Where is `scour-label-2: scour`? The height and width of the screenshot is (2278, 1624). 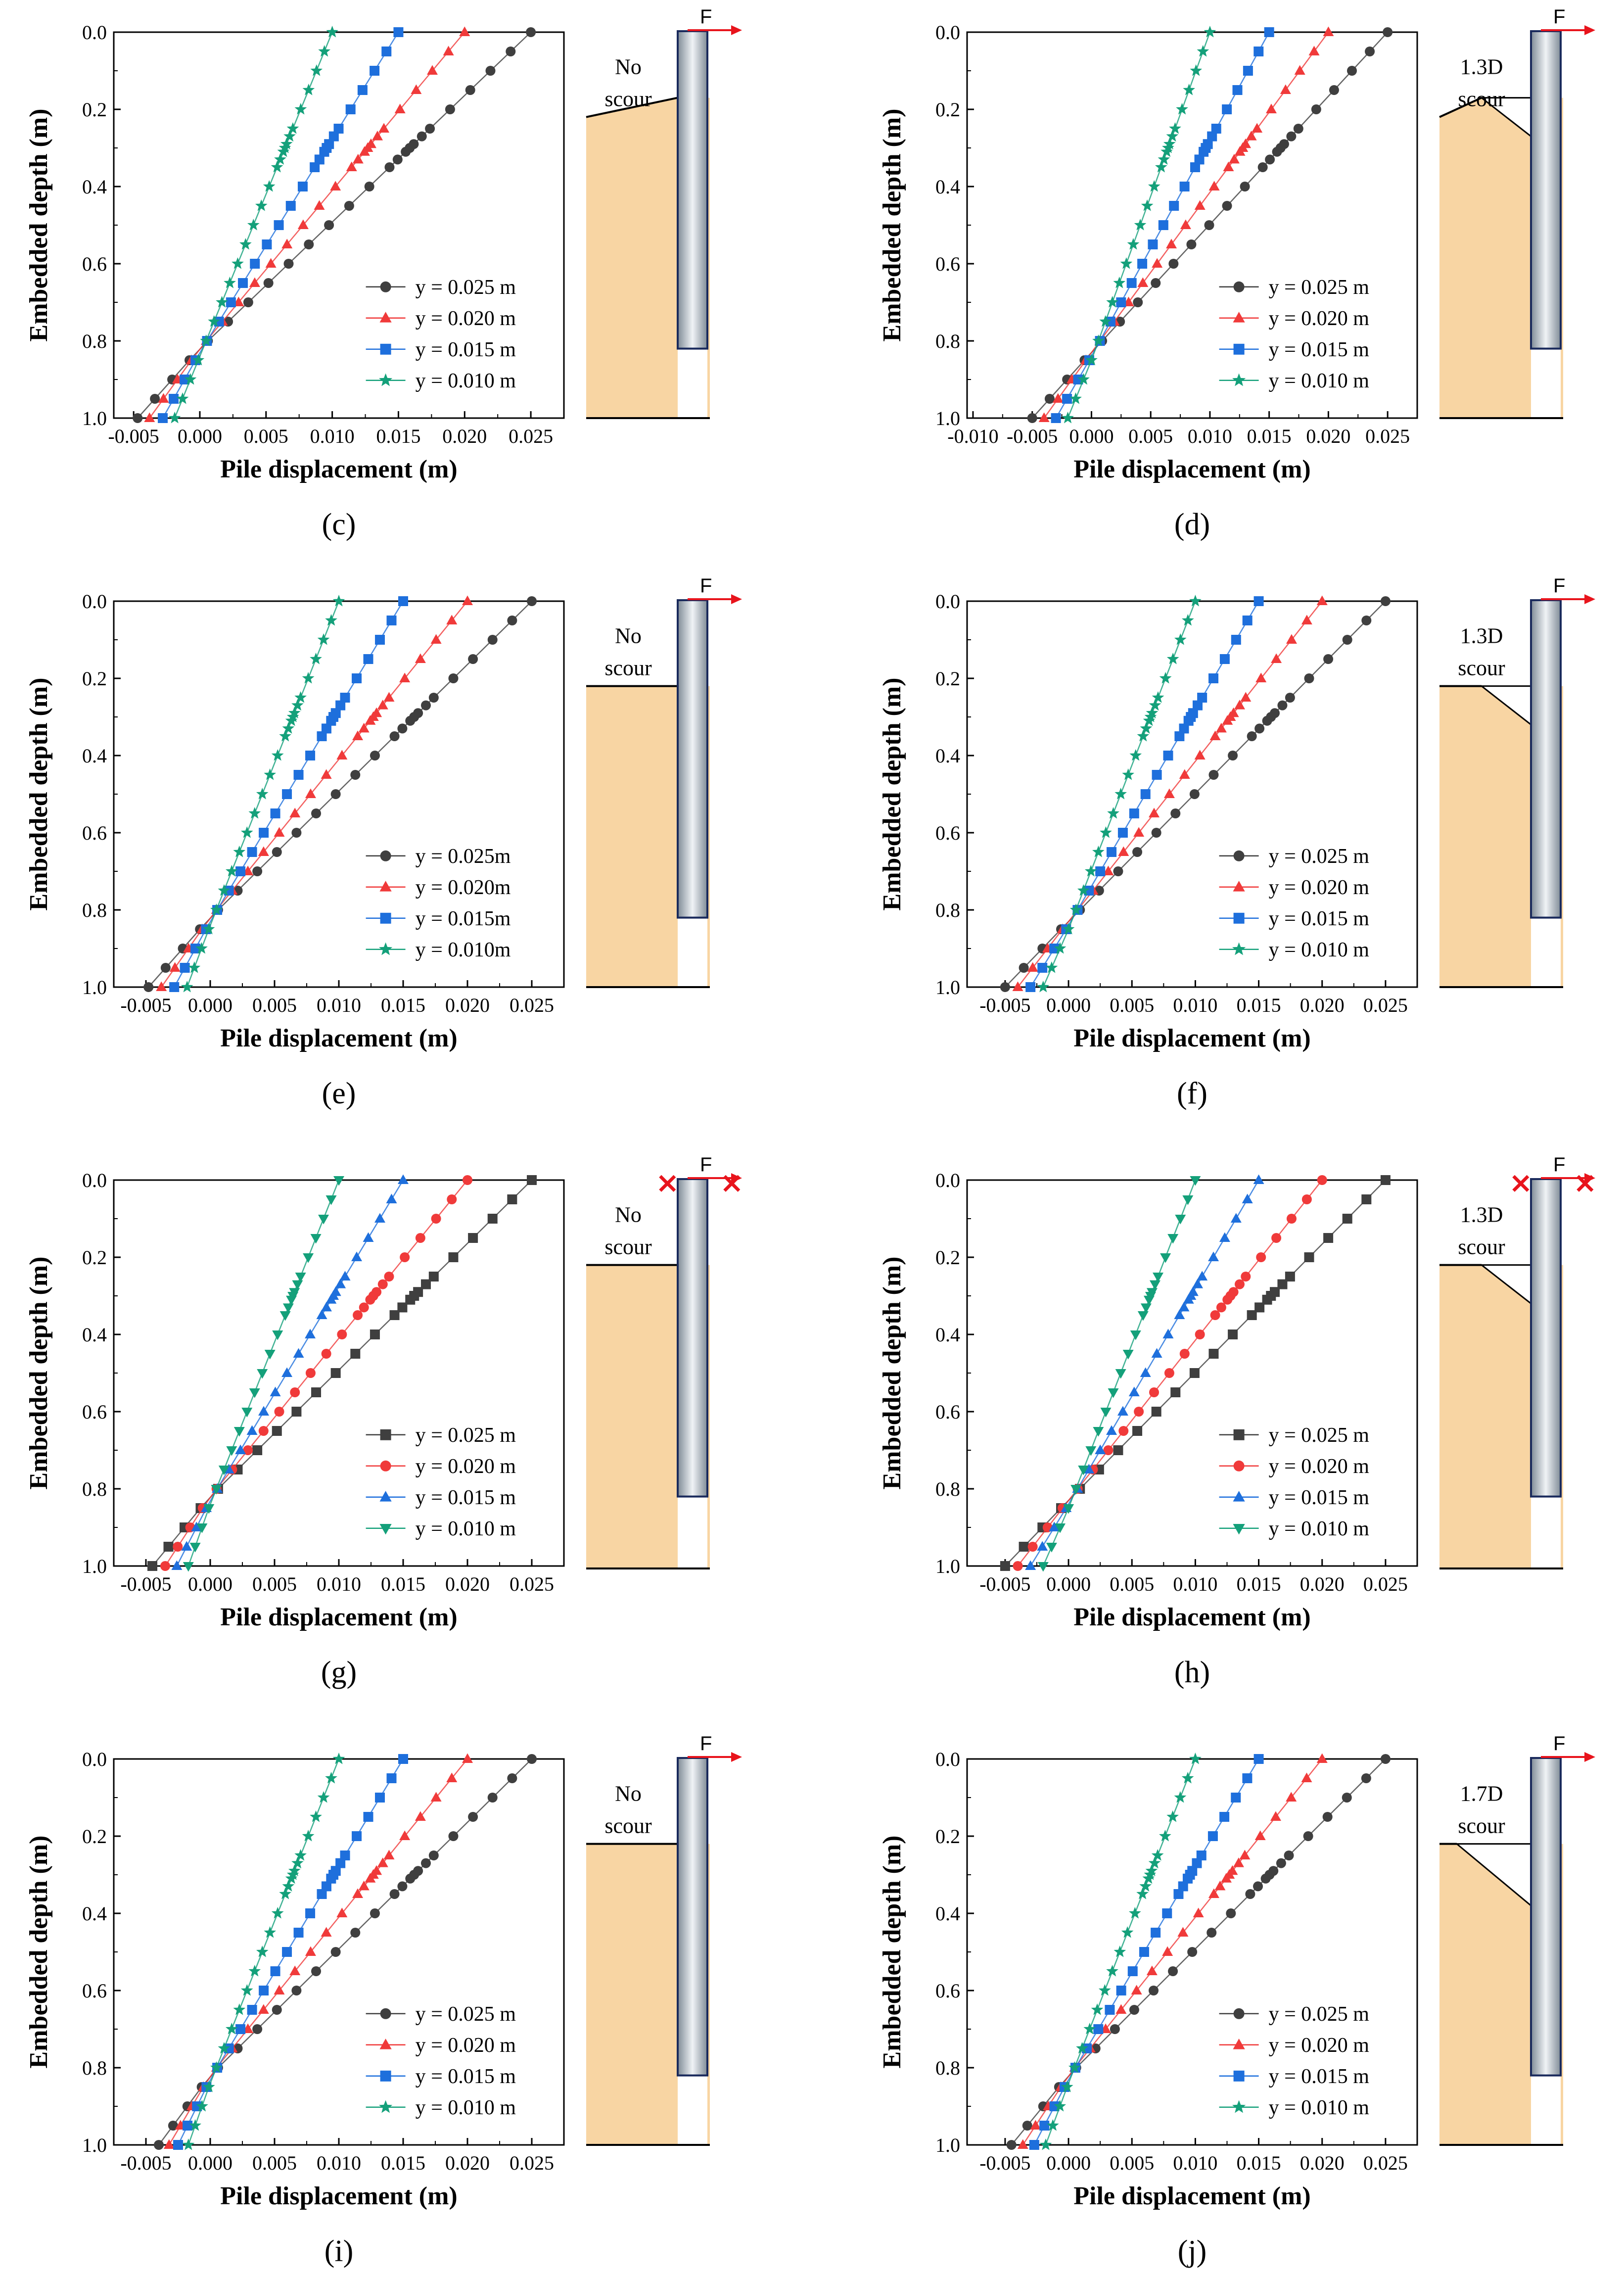 scour-label-2: scour is located at coordinates (628, 1247).